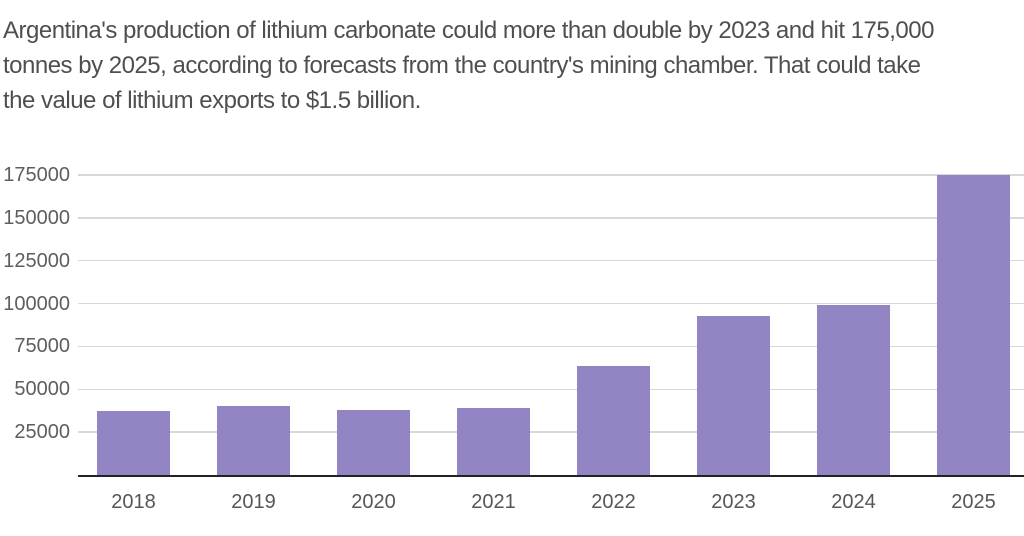  Describe the element at coordinates (373, 442) in the screenshot. I see `bar-2020` at that location.